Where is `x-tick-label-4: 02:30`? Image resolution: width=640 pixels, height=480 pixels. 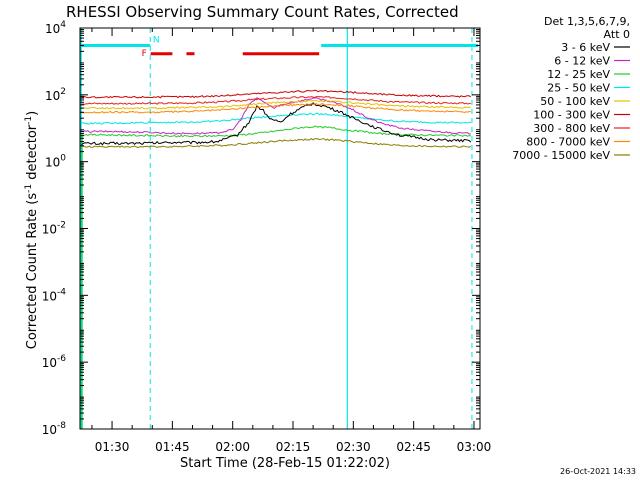
x-tick-label-4: 02:30 is located at coordinates (353, 447).